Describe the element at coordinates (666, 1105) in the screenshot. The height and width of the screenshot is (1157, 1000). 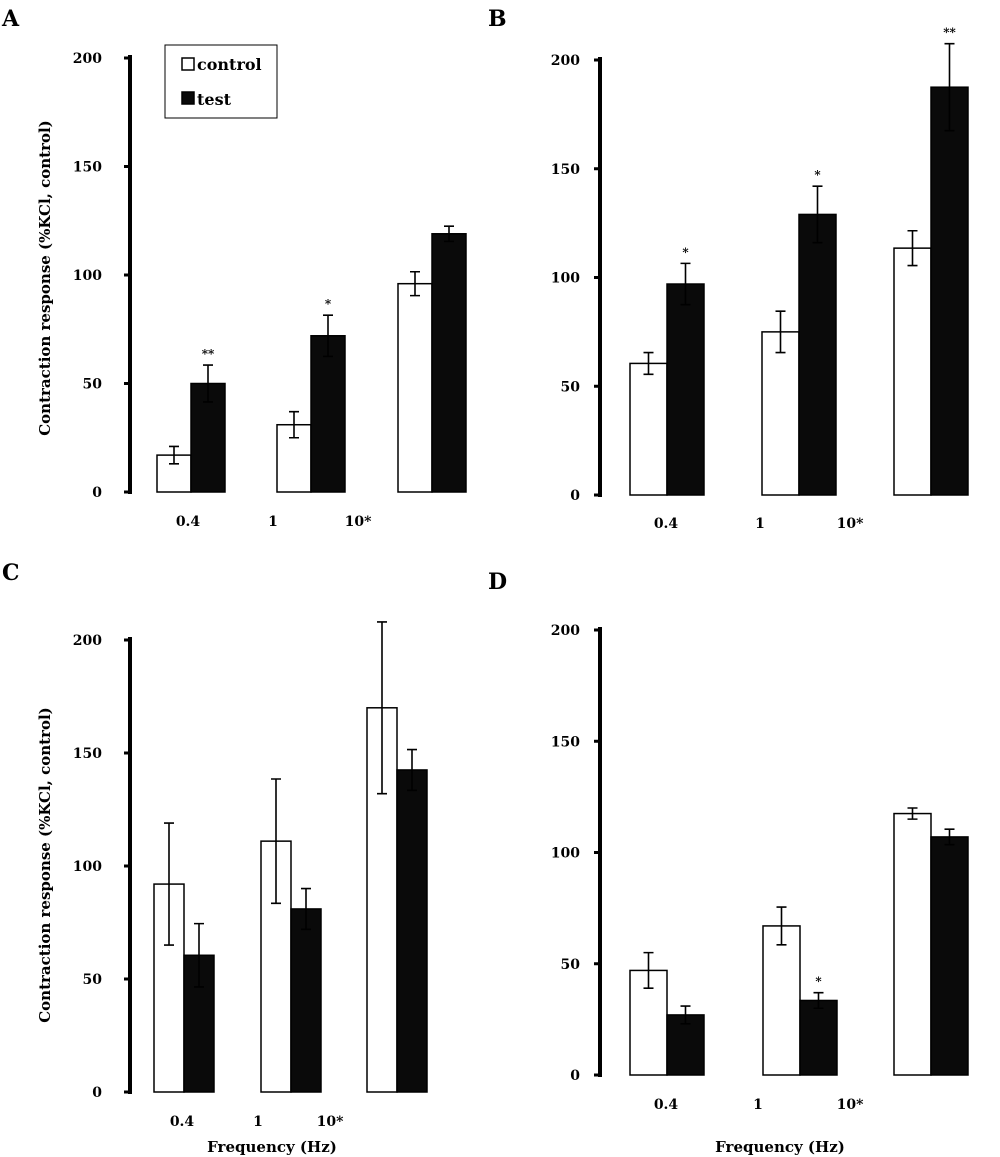
I see `panel-d-x-category-label: 0.4` at that location.